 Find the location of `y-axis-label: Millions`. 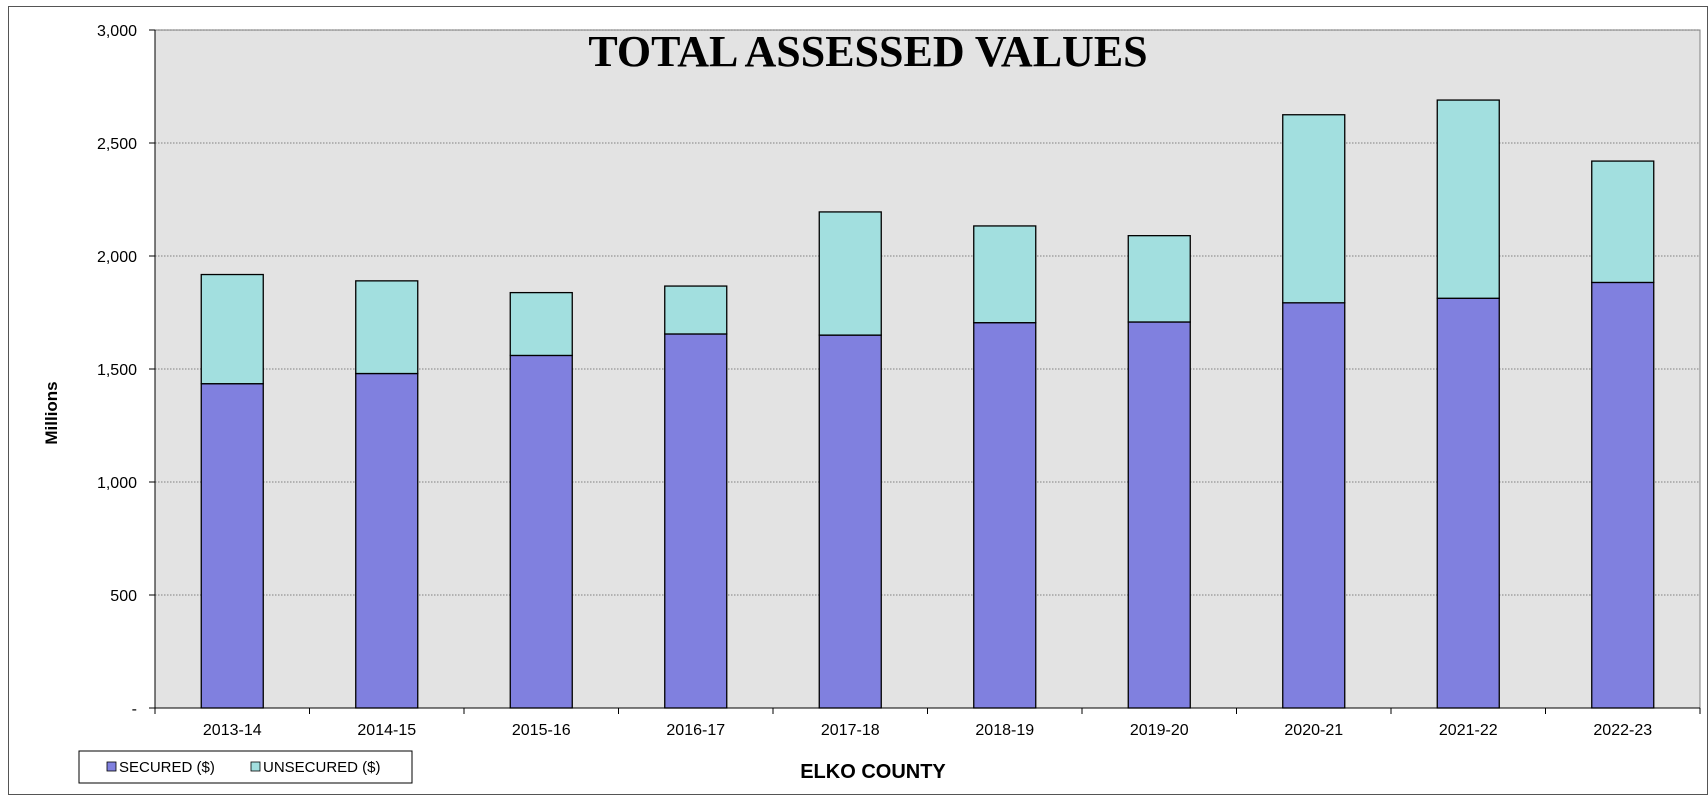

y-axis-label: Millions is located at coordinates (51, 412).